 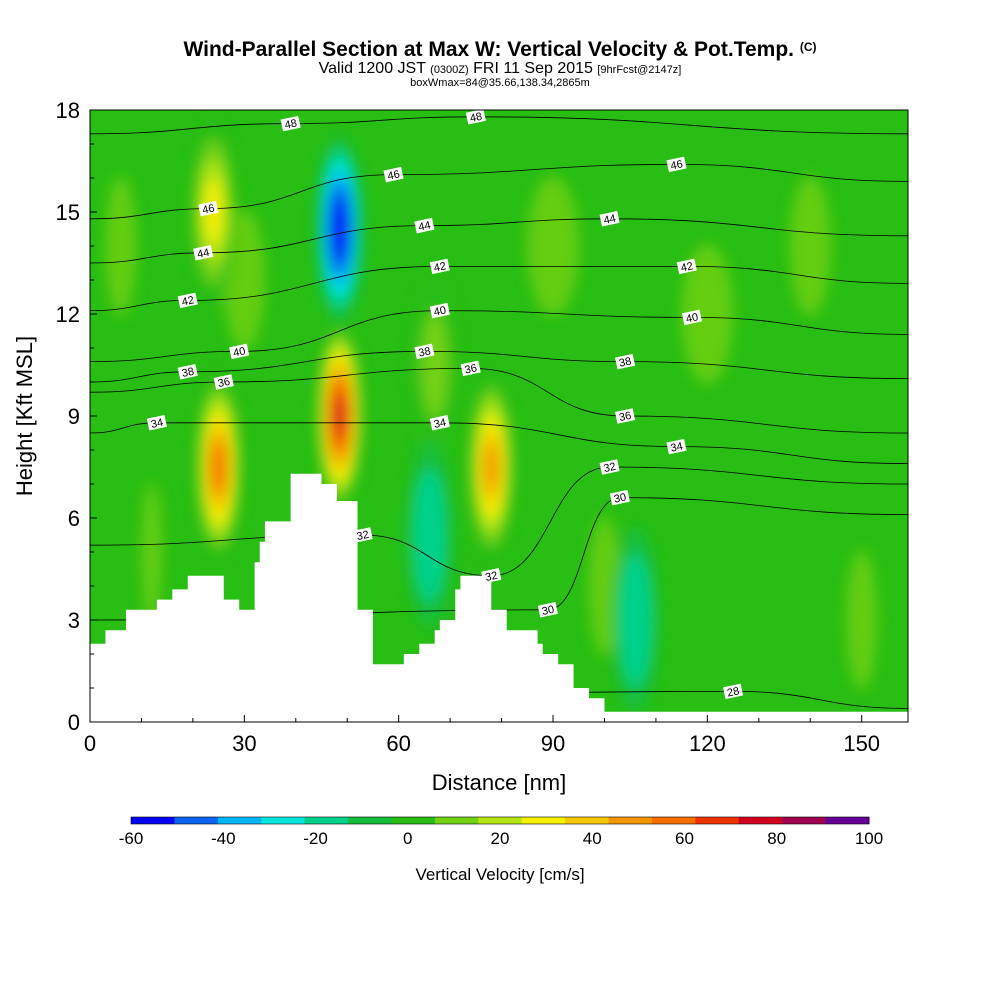 What do you see at coordinates (684, 838) in the screenshot?
I see `colorbar-tick-label: 60` at bounding box center [684, 838].